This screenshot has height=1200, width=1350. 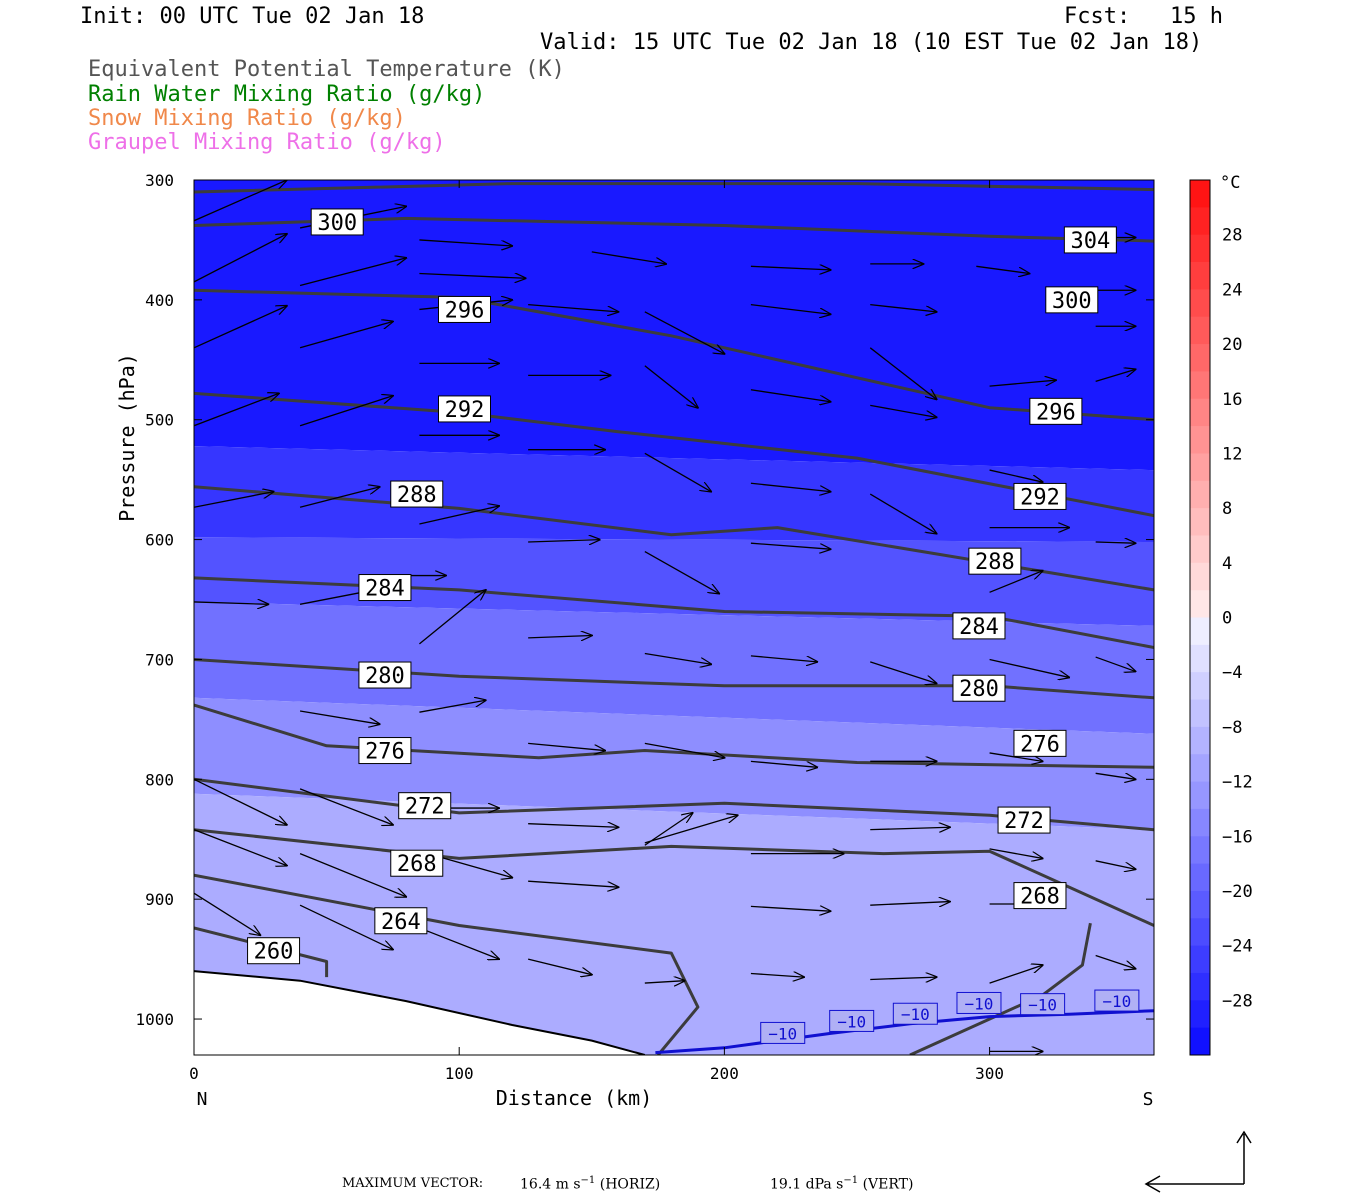 What do you see at coordinates (1143, 16) in the screenshot?
I see `forecast-hour: Fcst: 15 h` at bounding box center [1143, 16].